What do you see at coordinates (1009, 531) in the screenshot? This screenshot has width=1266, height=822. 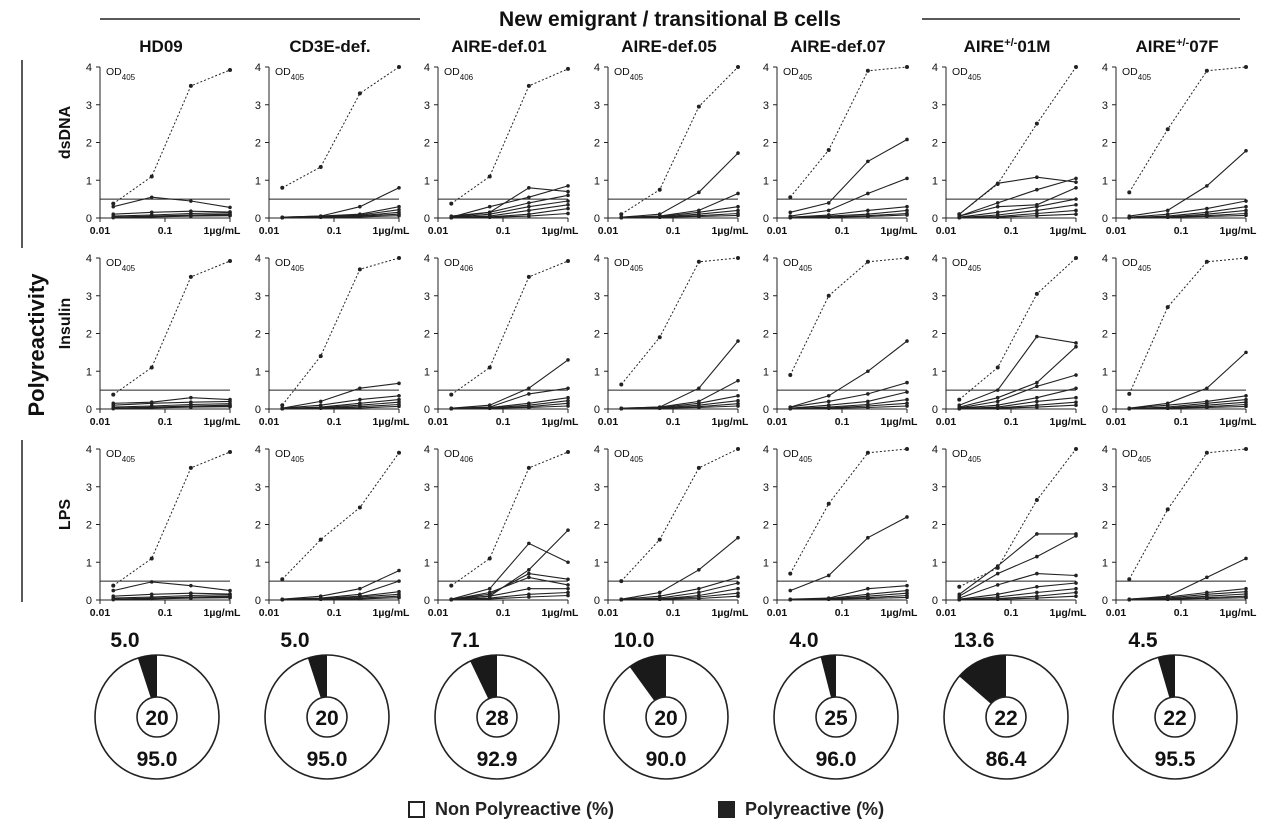 I see `panel-6-3: 0 1 2 3 4 0.01 0.1 1µg/mL OD405` at bounding box center [1009, 531].